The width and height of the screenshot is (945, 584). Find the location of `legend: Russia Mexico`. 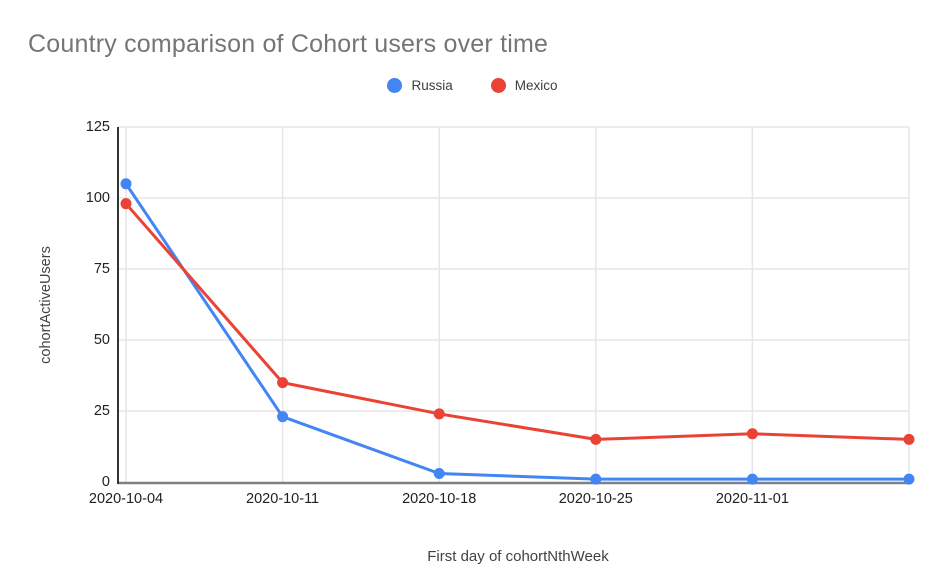

legend: Russia Mexico is located at coordinates (472, 85).